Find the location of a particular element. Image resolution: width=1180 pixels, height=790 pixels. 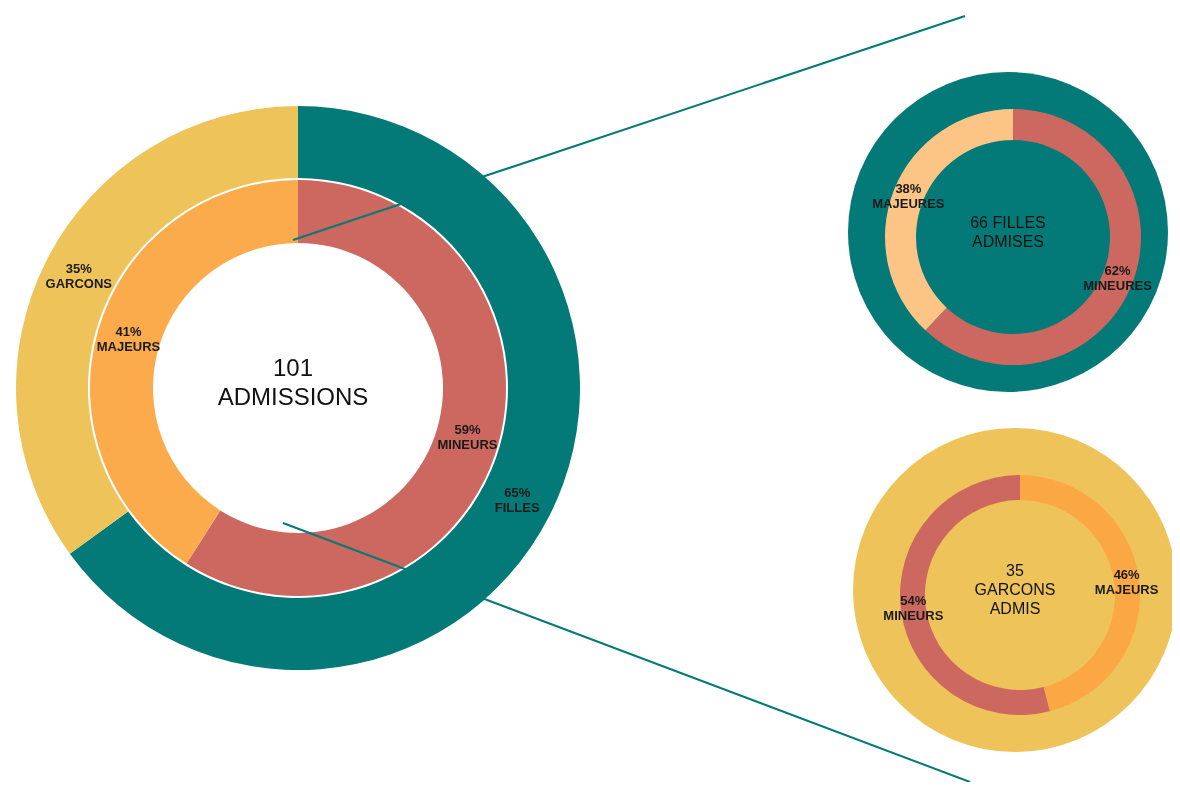

slice-label: FILLES is located at coordinates (517, 507).